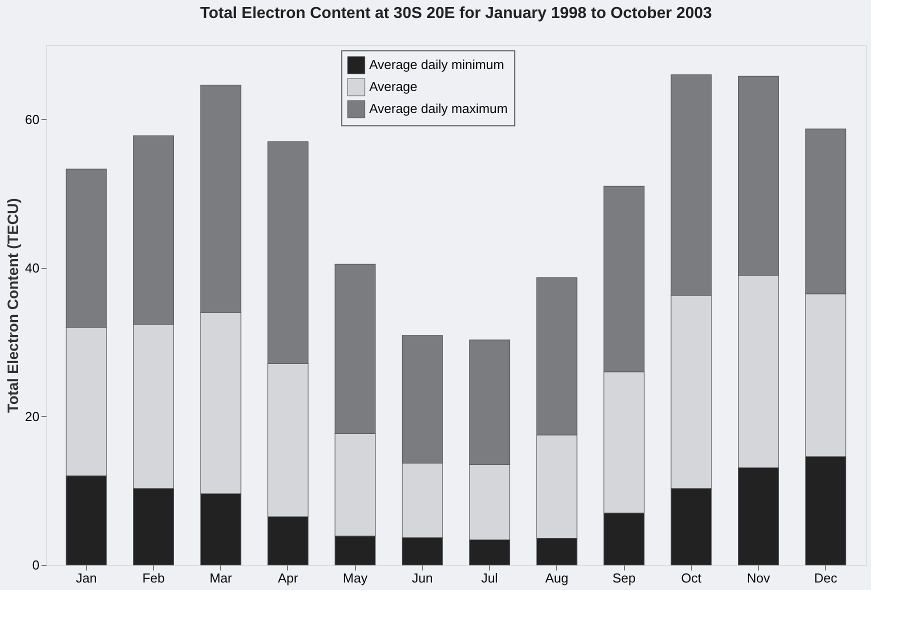 The image size is (924, 643). What do you see at coordinates (826, 578) in the screenshot?
I see `x-tick-label: Dec` at bounding box center [826, 578].